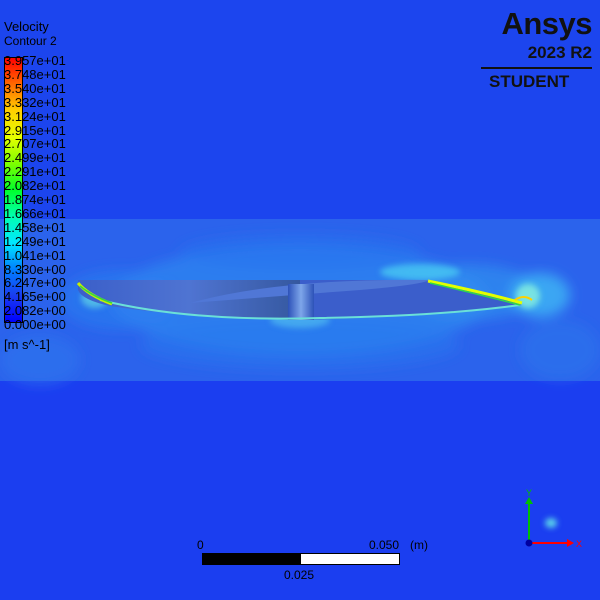  Describe the element at coordinates (350, 559) in the screenshot. I see `scale-bar-white-segment` at that location.